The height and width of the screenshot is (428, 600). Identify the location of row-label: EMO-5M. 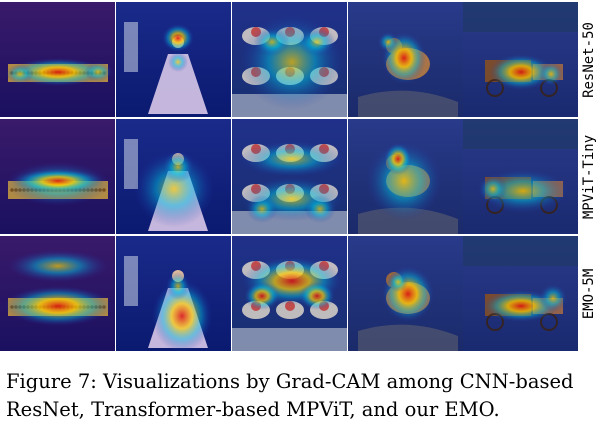
(589, 293).